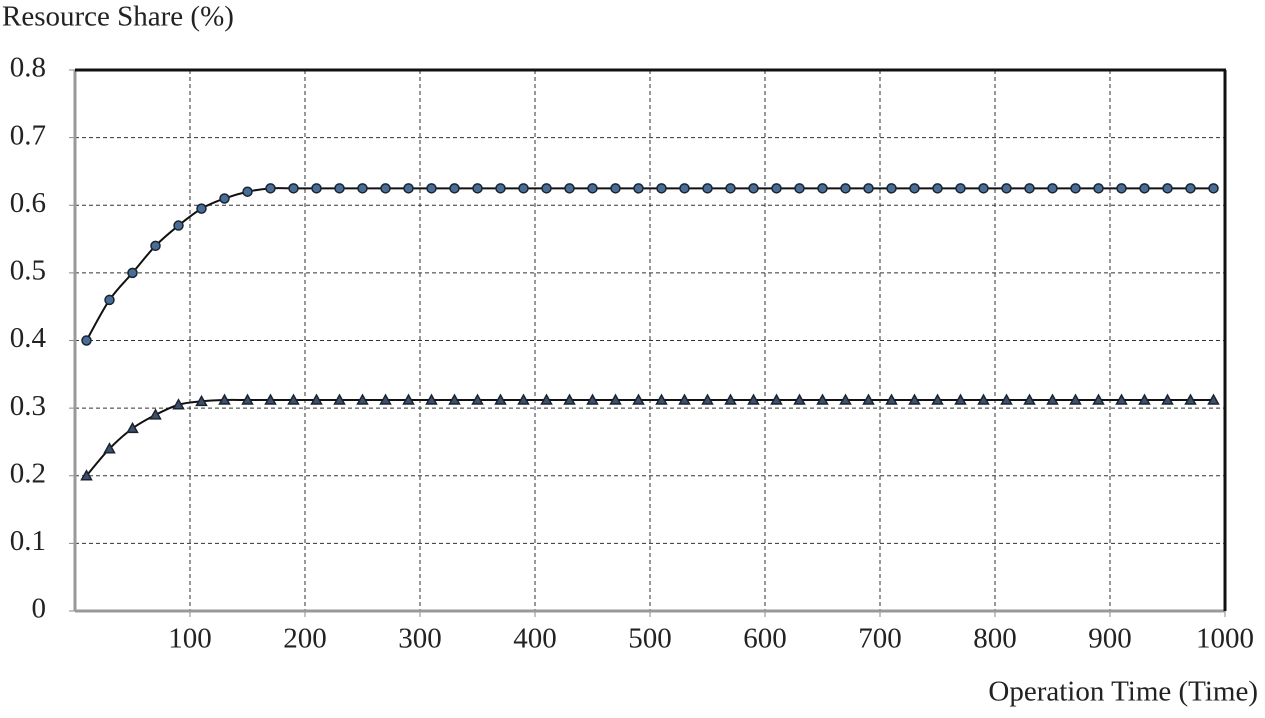  I want to click on y-tick-label: 0, so click(39, 609).